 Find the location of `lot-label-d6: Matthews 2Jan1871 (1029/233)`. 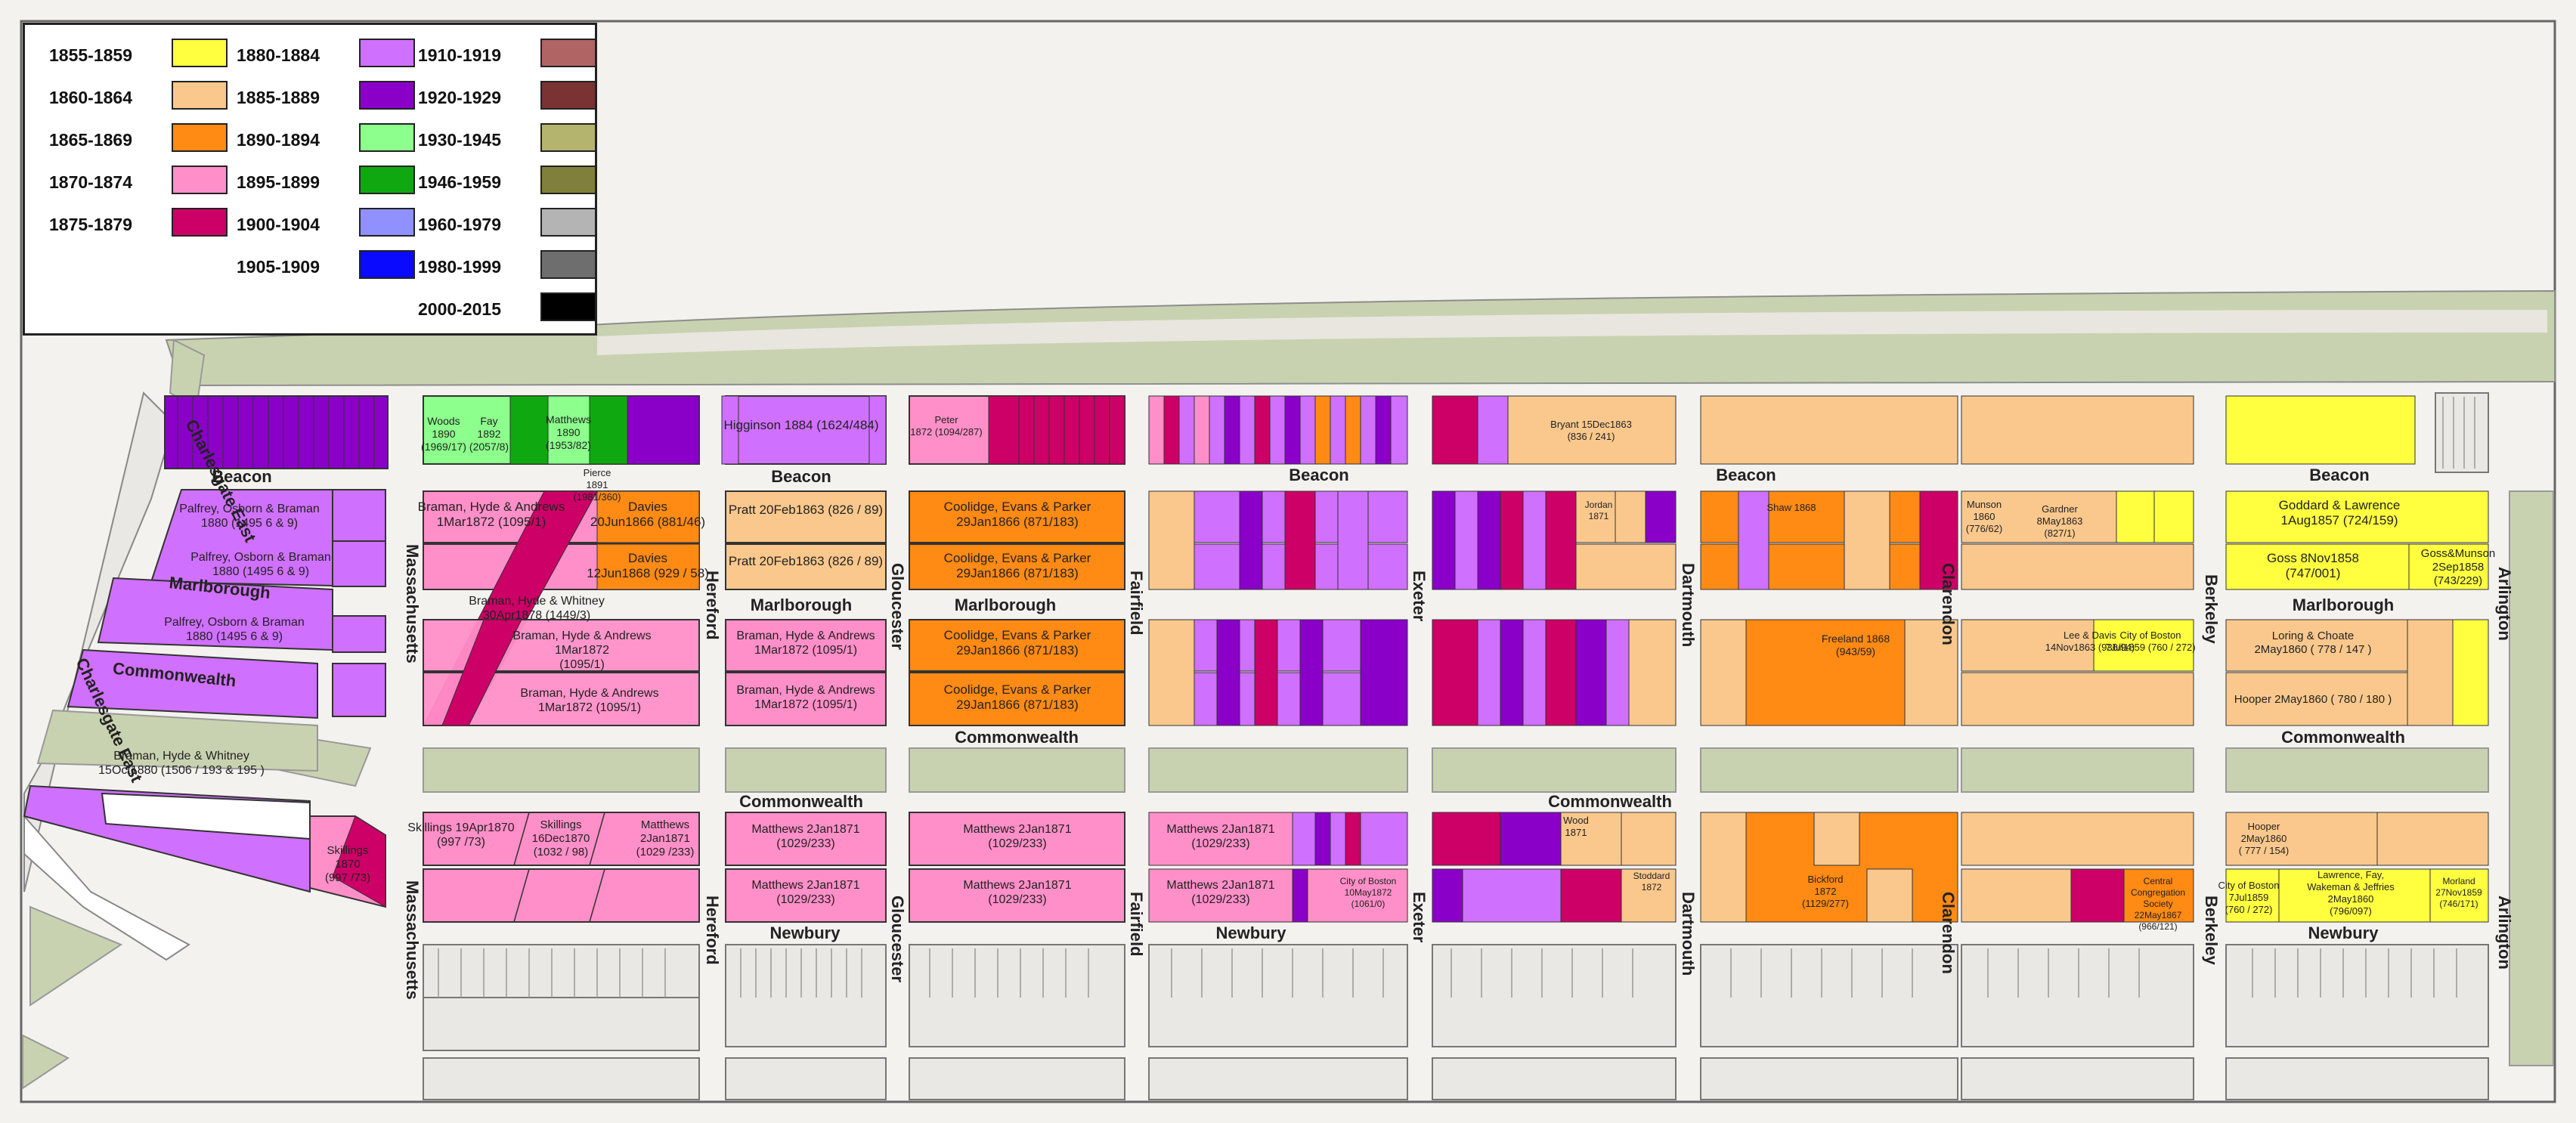

lot-label-d6: Matthews 2Jan1871 (1029/233) is located at coordinates (1017, 836).